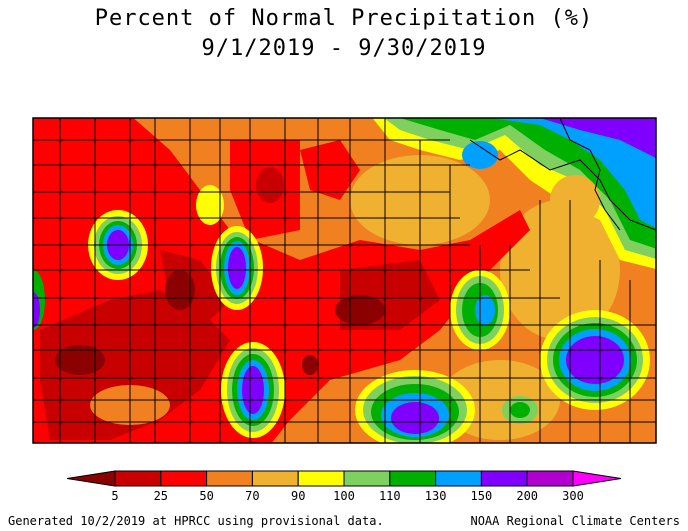  I want to click on legend-tick-label: 90, so click(298, 496).